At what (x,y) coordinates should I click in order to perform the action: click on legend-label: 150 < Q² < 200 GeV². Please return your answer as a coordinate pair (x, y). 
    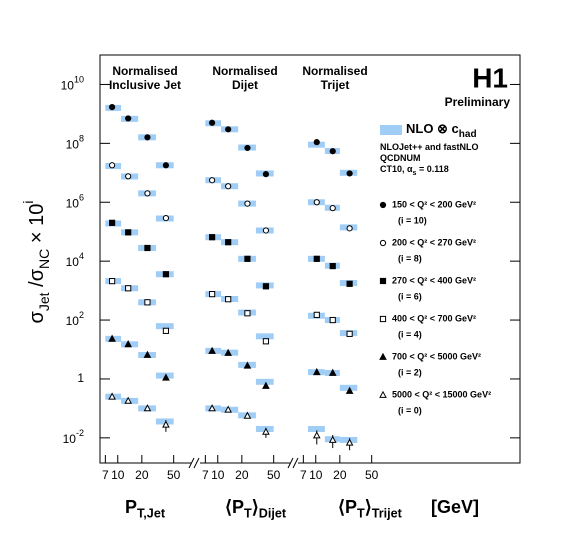
    Looking at the image, I should click on (434, 204).